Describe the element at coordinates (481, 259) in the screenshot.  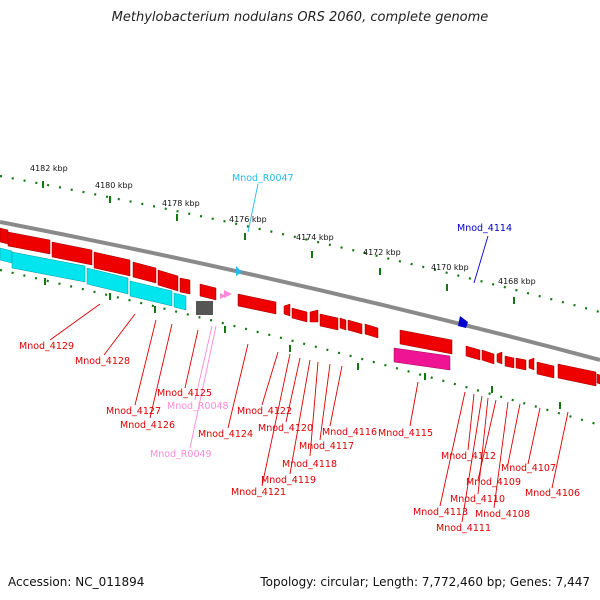
I see `leader-line-blue` at that location.